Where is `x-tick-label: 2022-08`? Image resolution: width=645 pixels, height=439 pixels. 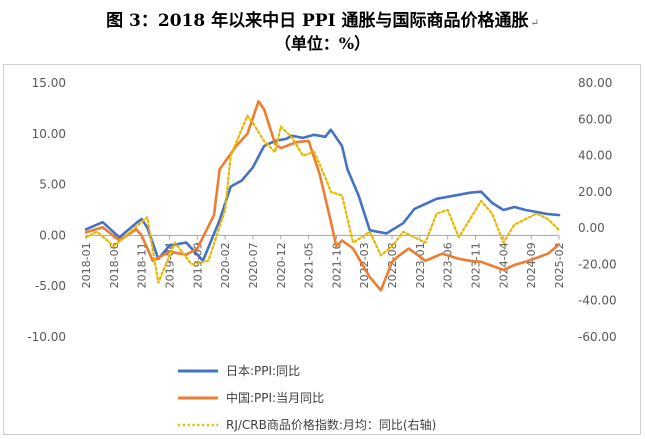 x-tick-label: 2022-08 is located at coordinates (392, 265).